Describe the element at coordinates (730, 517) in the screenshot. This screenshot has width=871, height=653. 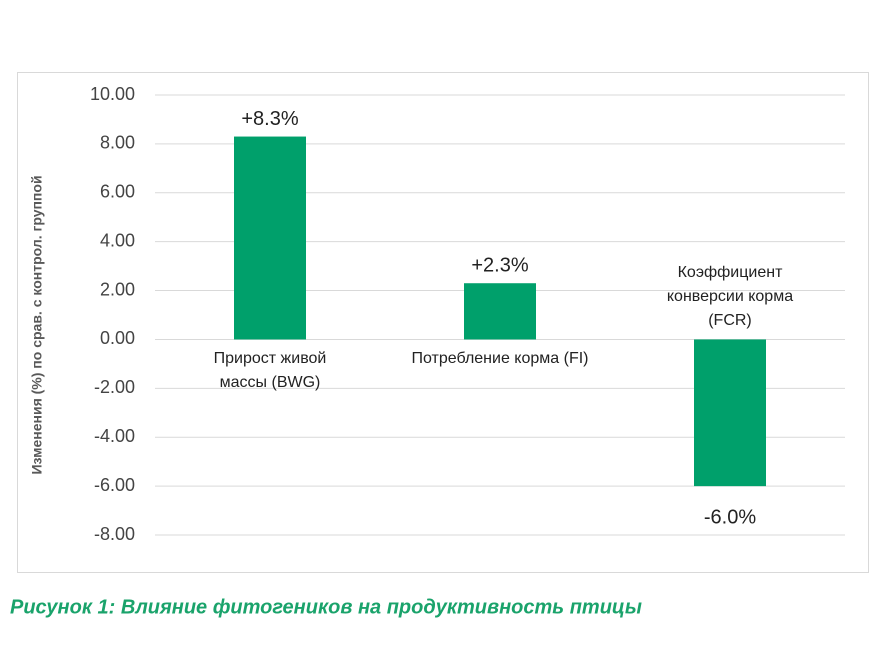
I see `value-label: -6.0%` at that location.